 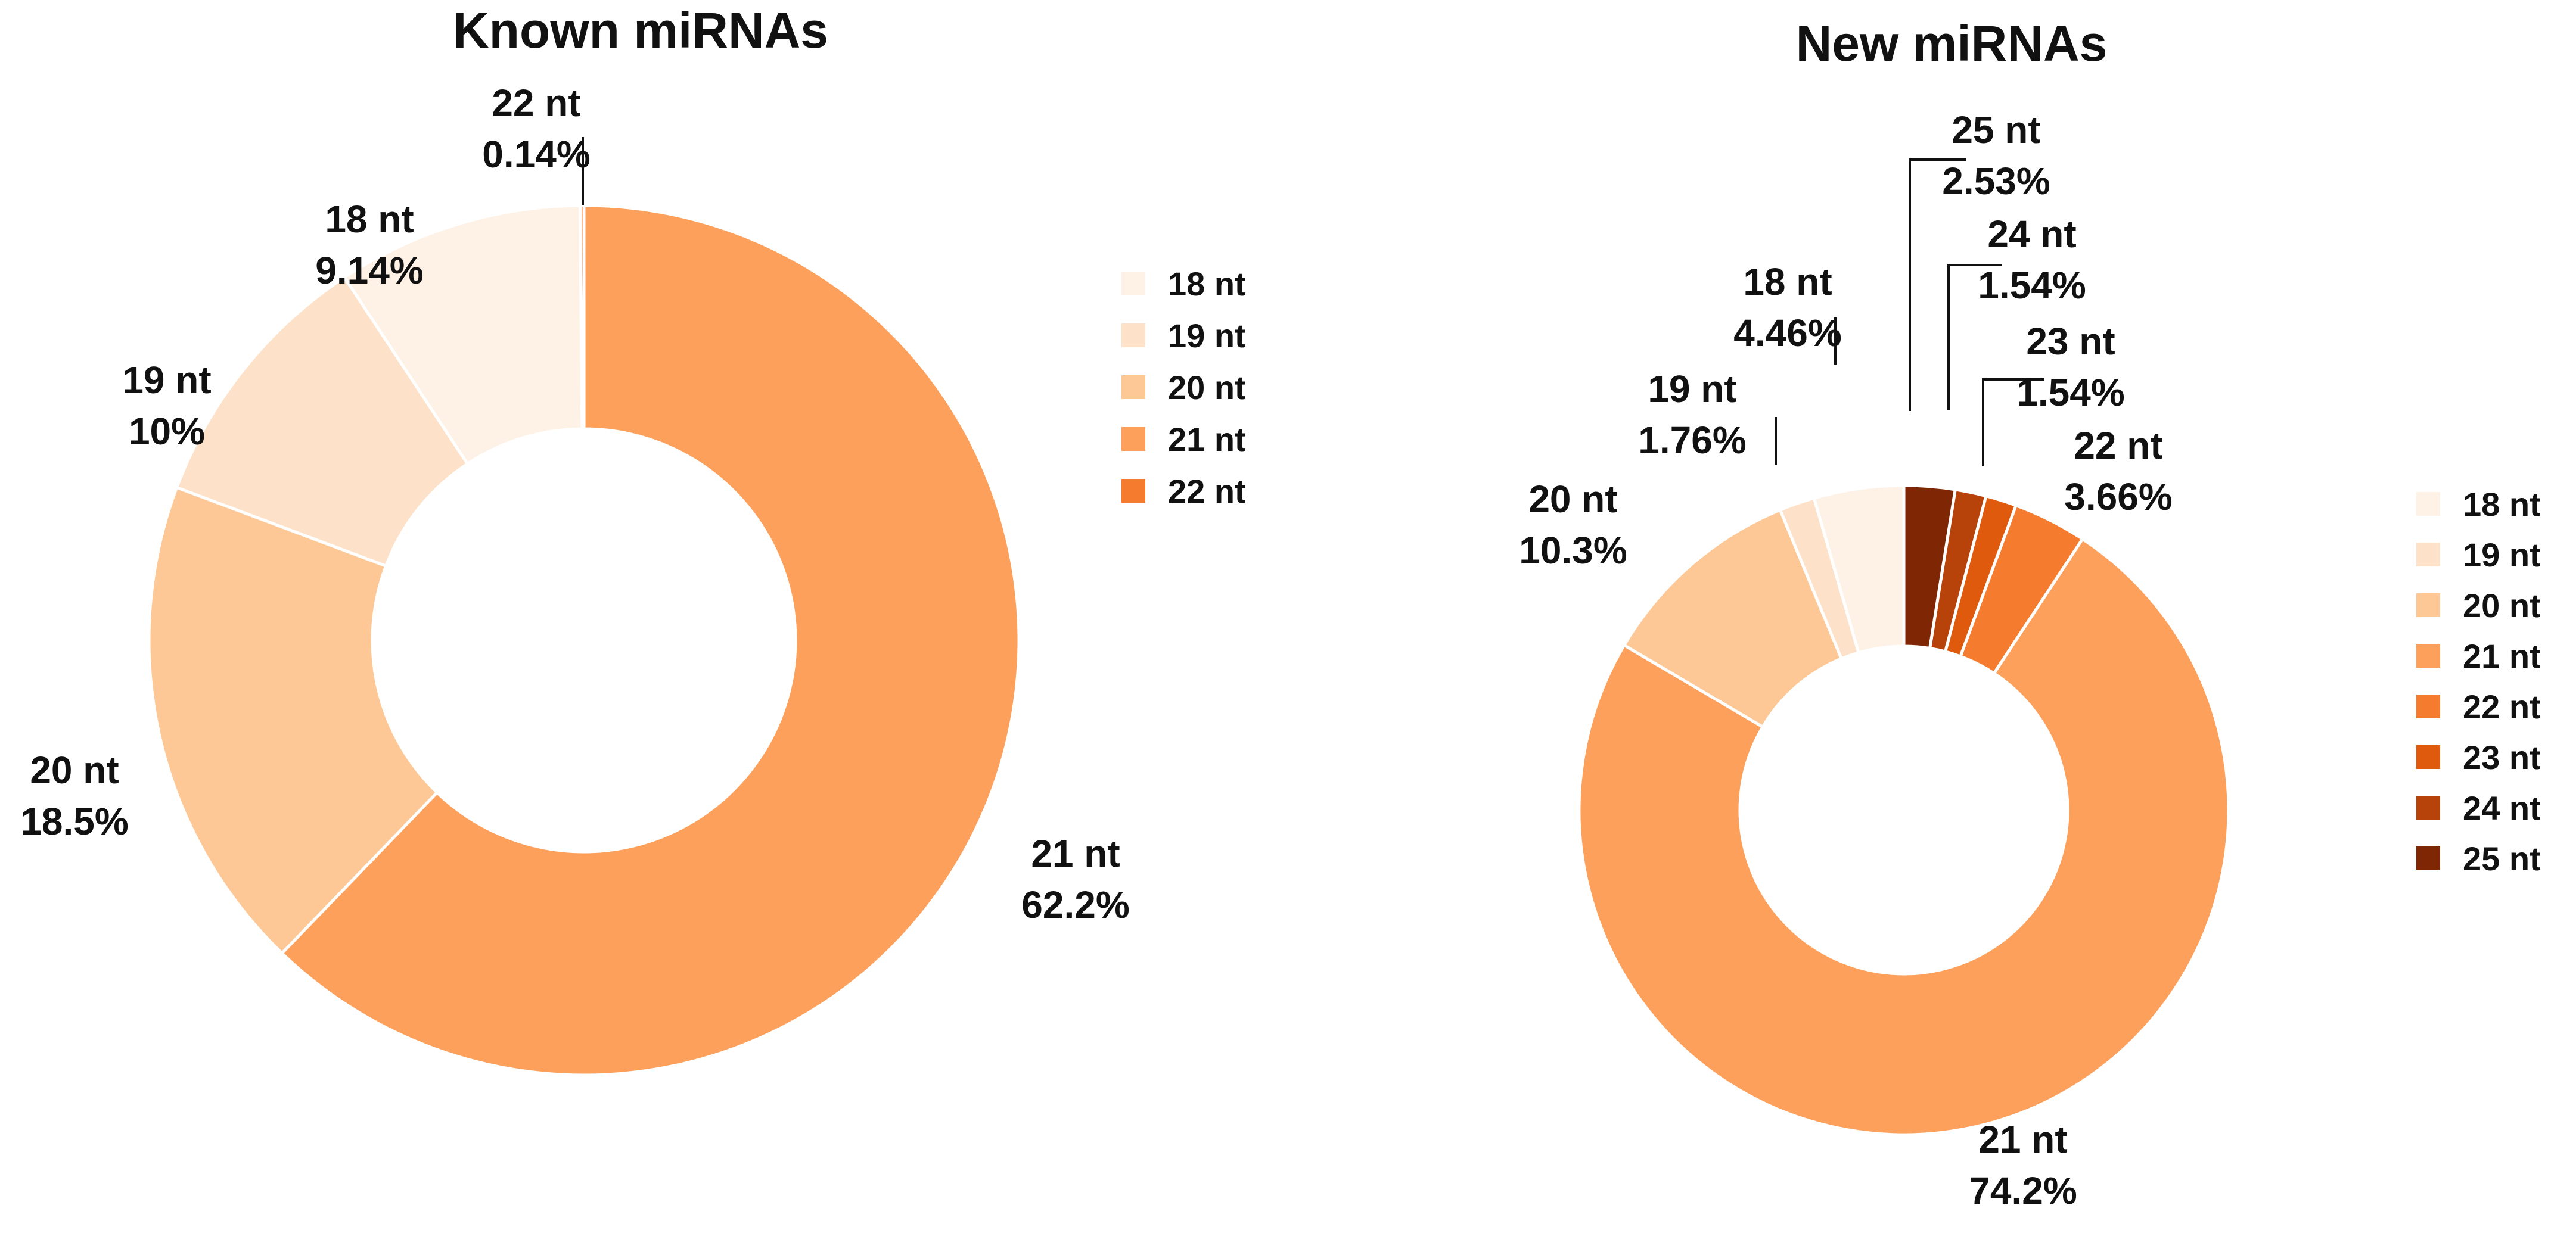 I want to click on legend: 18 nt 19 nt 20 nt 21 nt 22 nt 23 nt 24 nt 25 nt, so click(x=2478, y=681).